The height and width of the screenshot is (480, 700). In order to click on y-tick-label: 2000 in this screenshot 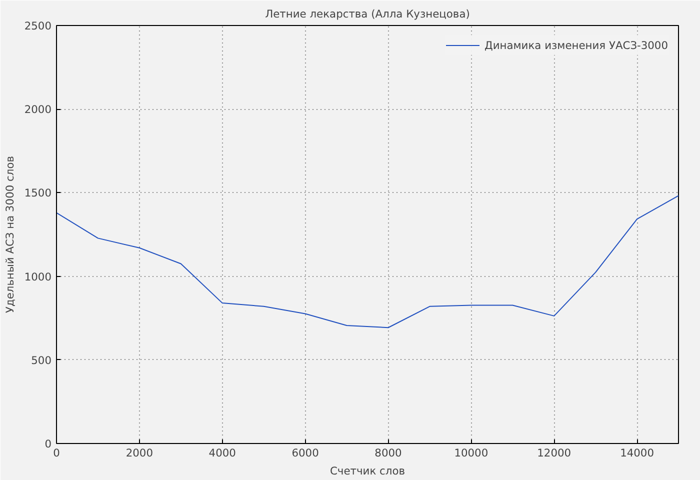, I will do `click(38, 109)`.